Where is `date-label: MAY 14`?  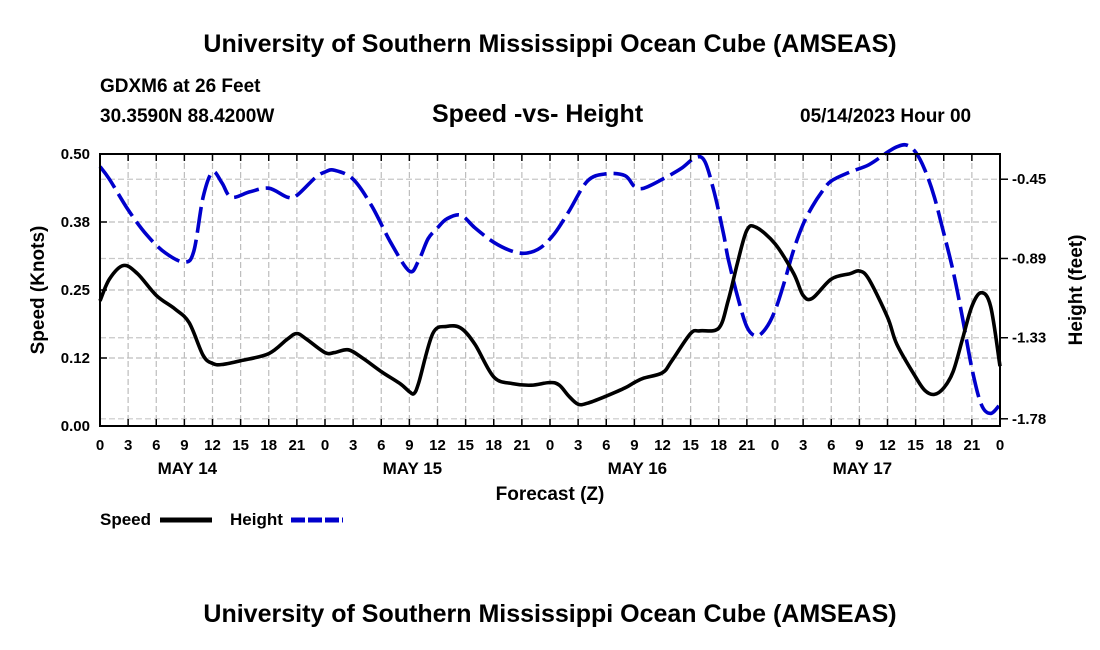
date-label: MAY 14 is located at coordinates (188, 468).